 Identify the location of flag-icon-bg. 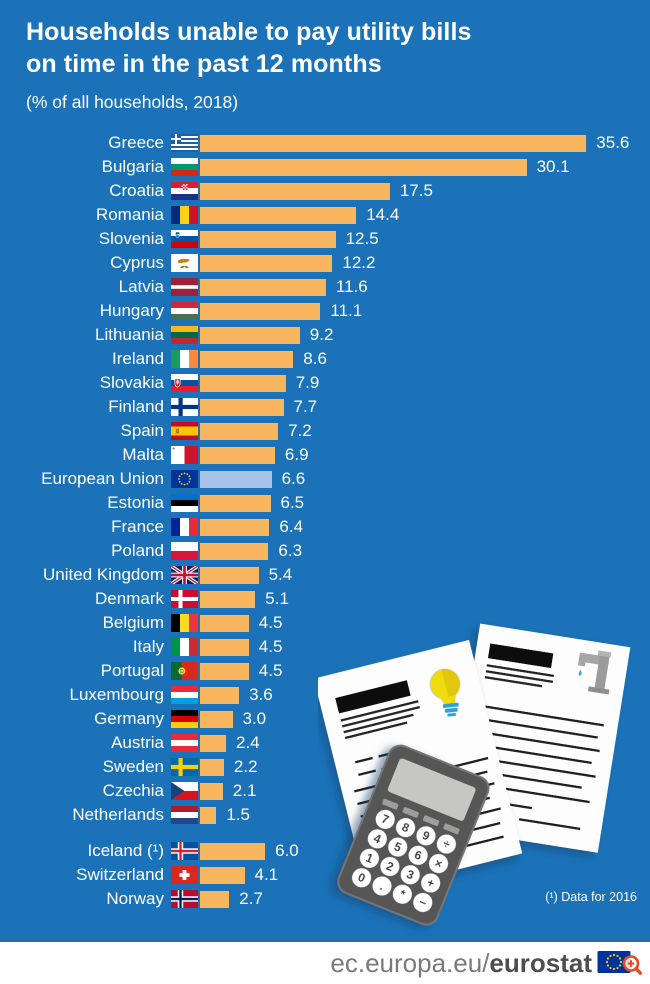
(184, 167).